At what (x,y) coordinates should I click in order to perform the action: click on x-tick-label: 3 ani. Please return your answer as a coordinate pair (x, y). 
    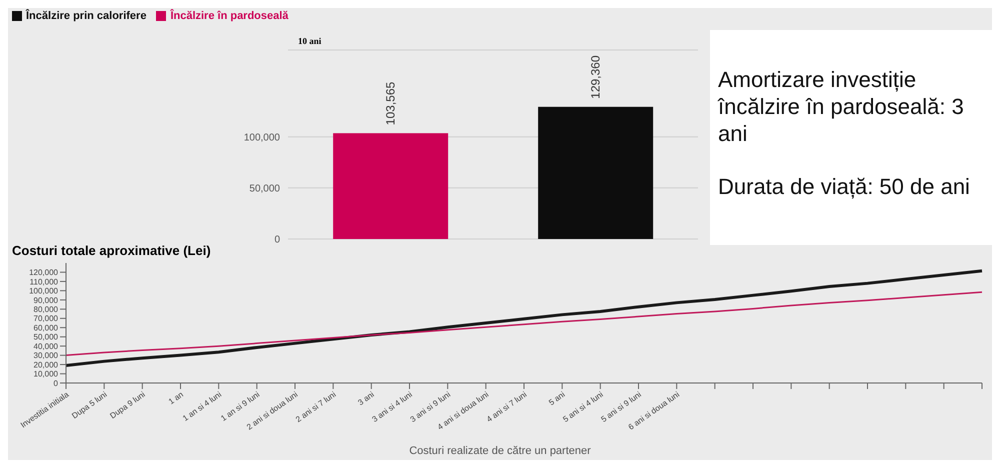
    Looking at the image, I should click on (366, 399).